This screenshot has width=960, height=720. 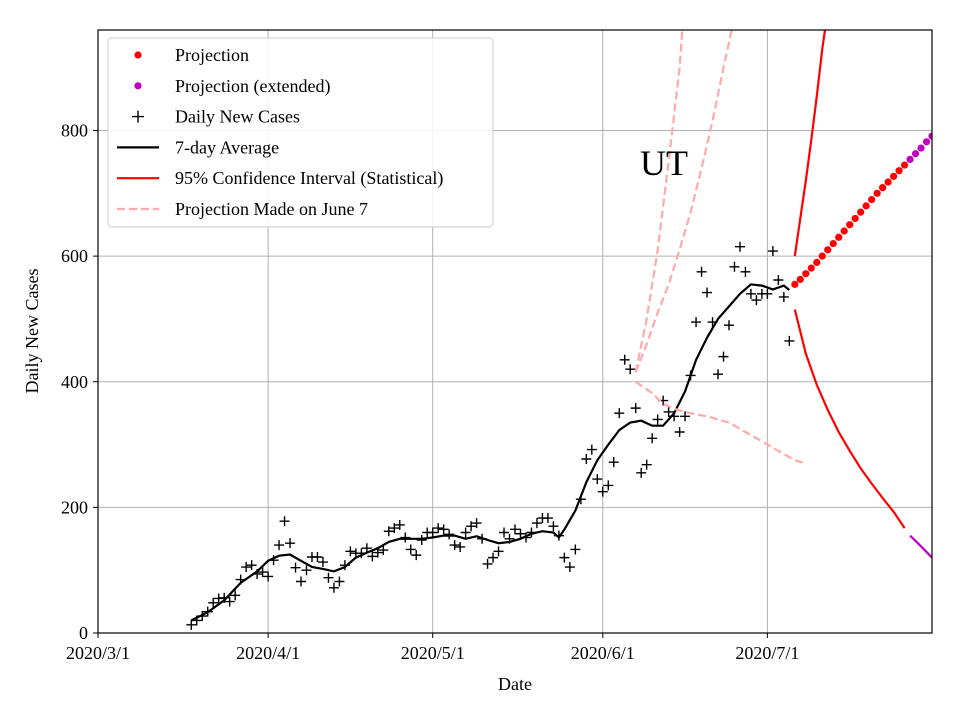 What do you see at coordinates (659, 201) in the screenshot?
I see `series-line-june-7-projection-upper` at bounding box center [659, 201].